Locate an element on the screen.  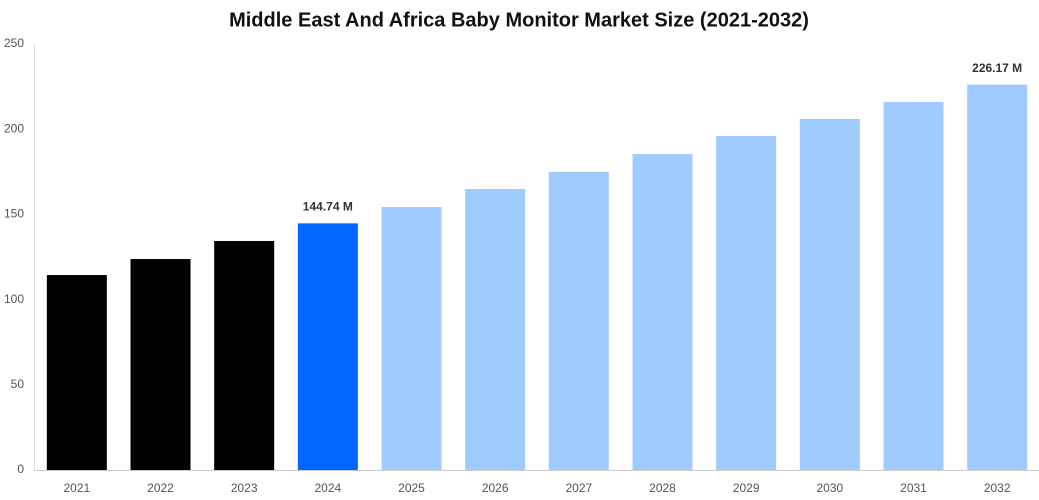
y-tick-label: 100 is located at coordinates (14, 299).